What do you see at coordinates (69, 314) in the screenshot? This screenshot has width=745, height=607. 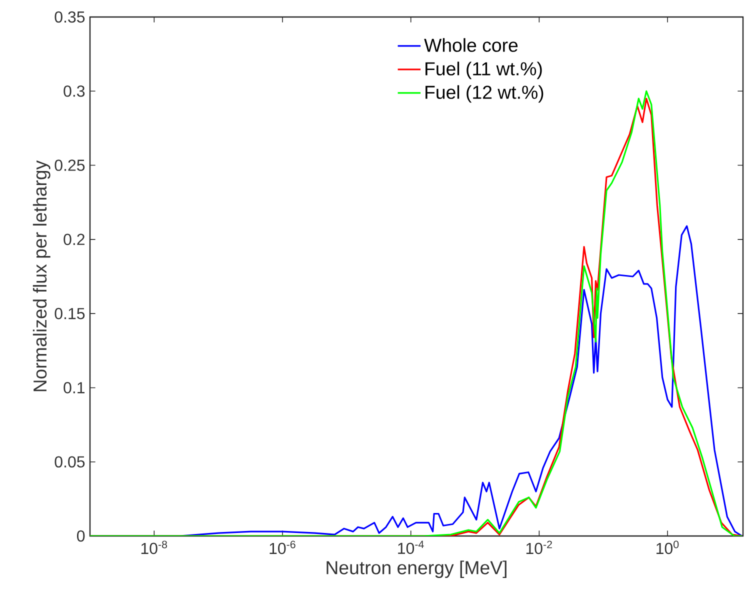 I see `y-tick-label: 0.15` at bounding box center [69, 314].